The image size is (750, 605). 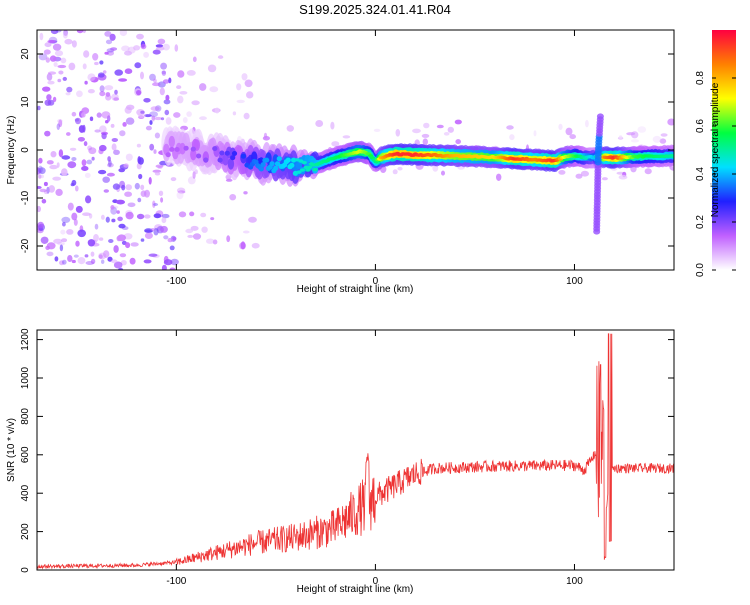 What do you see at coordinates (25, 150) in the screenshot?
I see `y-tick-label: 0` at bounding box center [25, 150].